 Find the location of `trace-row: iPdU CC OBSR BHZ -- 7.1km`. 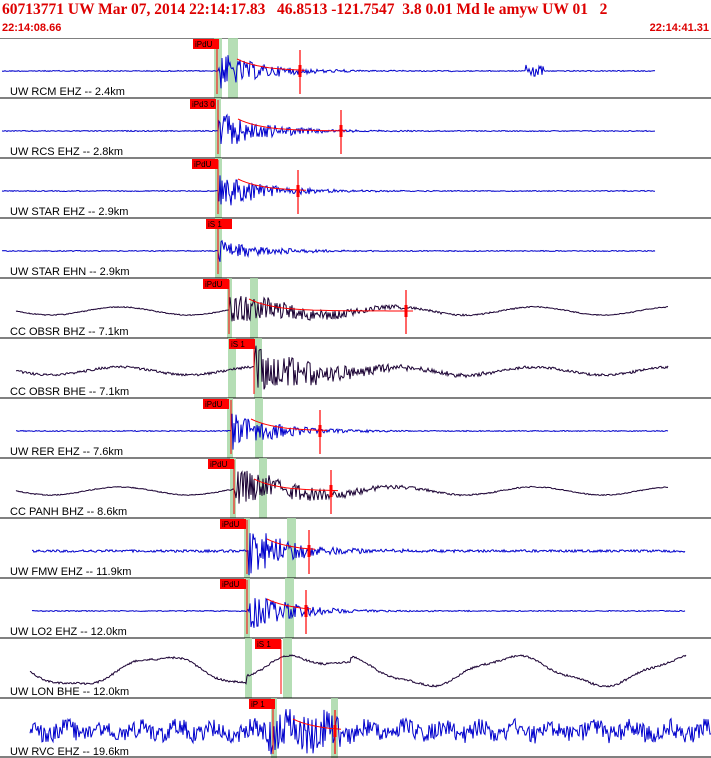

trace-row: iPdU CC OBSR BHZ -- 7.1km is located at coordinates (355, 307).